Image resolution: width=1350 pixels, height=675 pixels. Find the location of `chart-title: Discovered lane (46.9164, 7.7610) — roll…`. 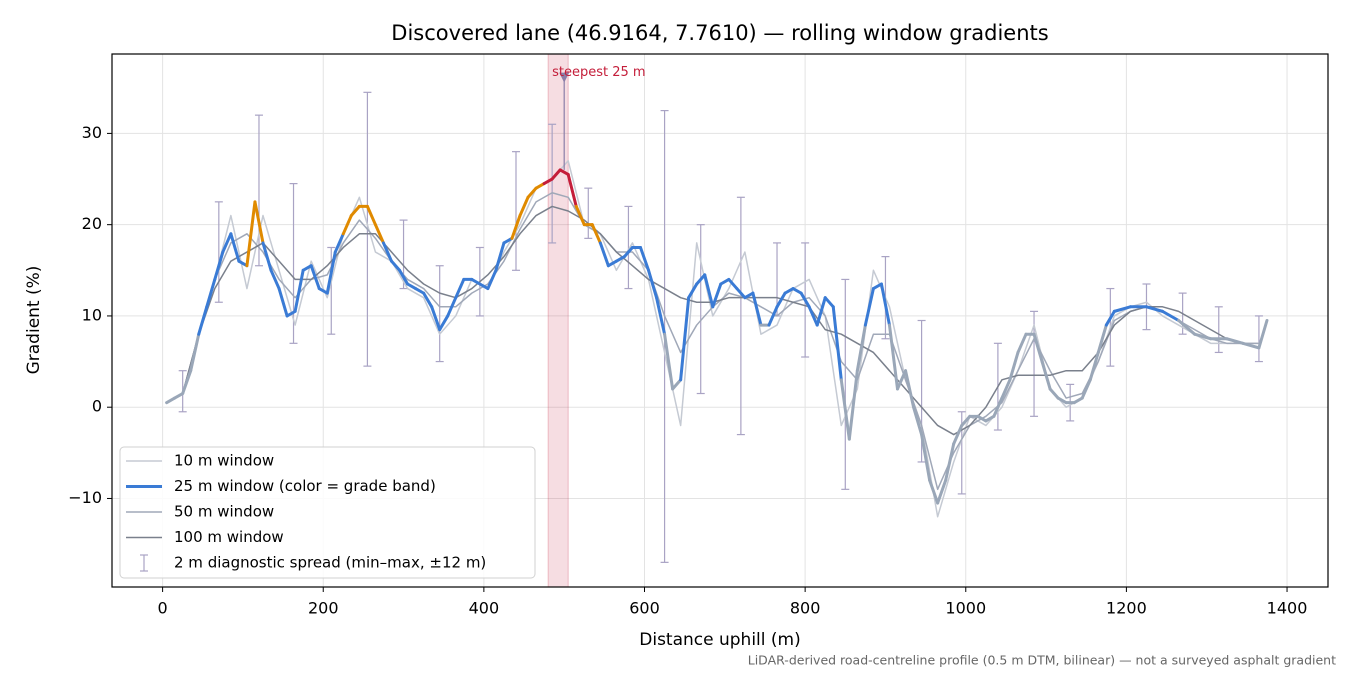

chart-title: Discovered lane (46.9164, 7.7610) — roll… is located at coordinates (719, 33).